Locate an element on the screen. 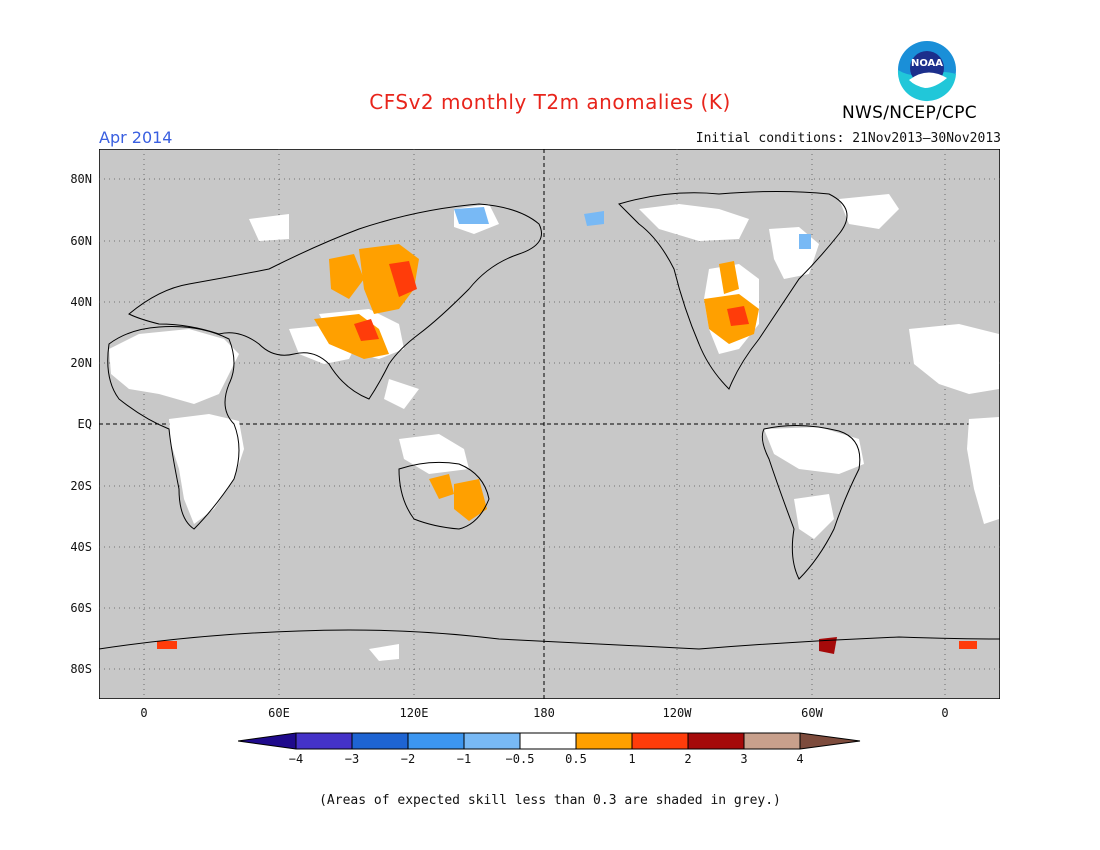 The height and width of the screenshot is (850, 1100). lat-label: 60N is located at coordinates (81, 241).